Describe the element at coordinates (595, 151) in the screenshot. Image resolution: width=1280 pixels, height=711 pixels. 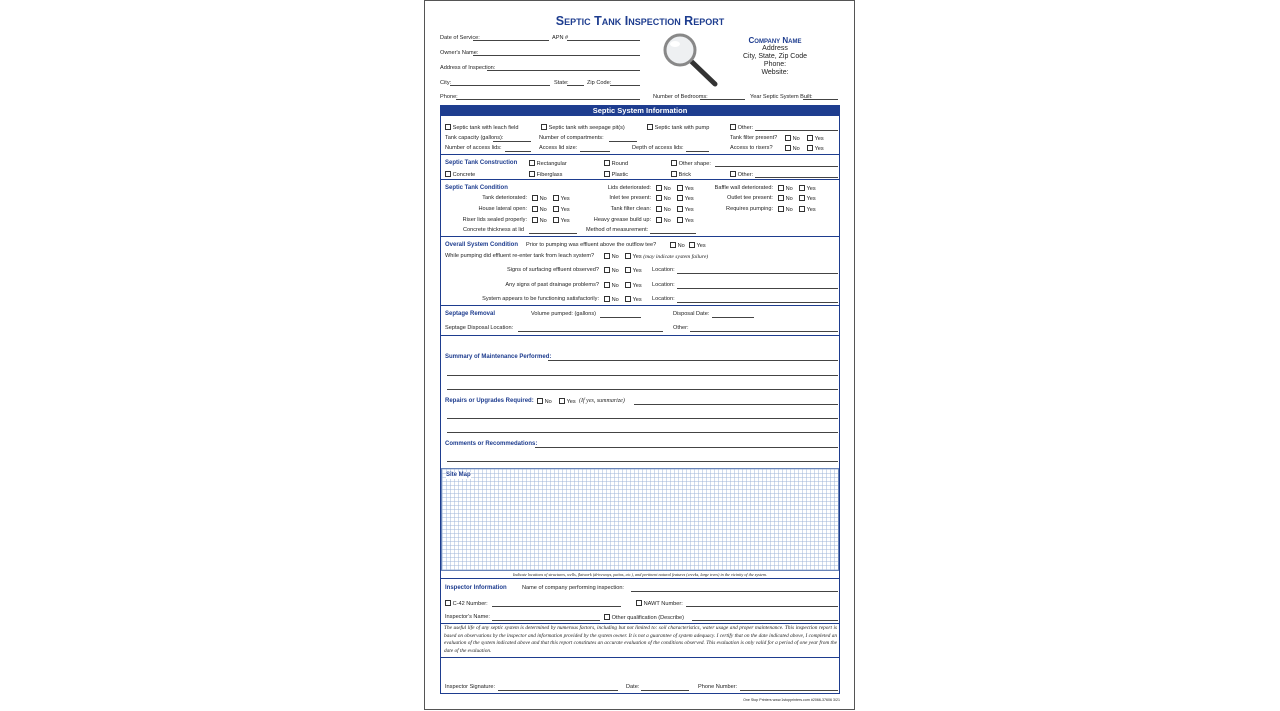
I see `lid-size-field` at that location.